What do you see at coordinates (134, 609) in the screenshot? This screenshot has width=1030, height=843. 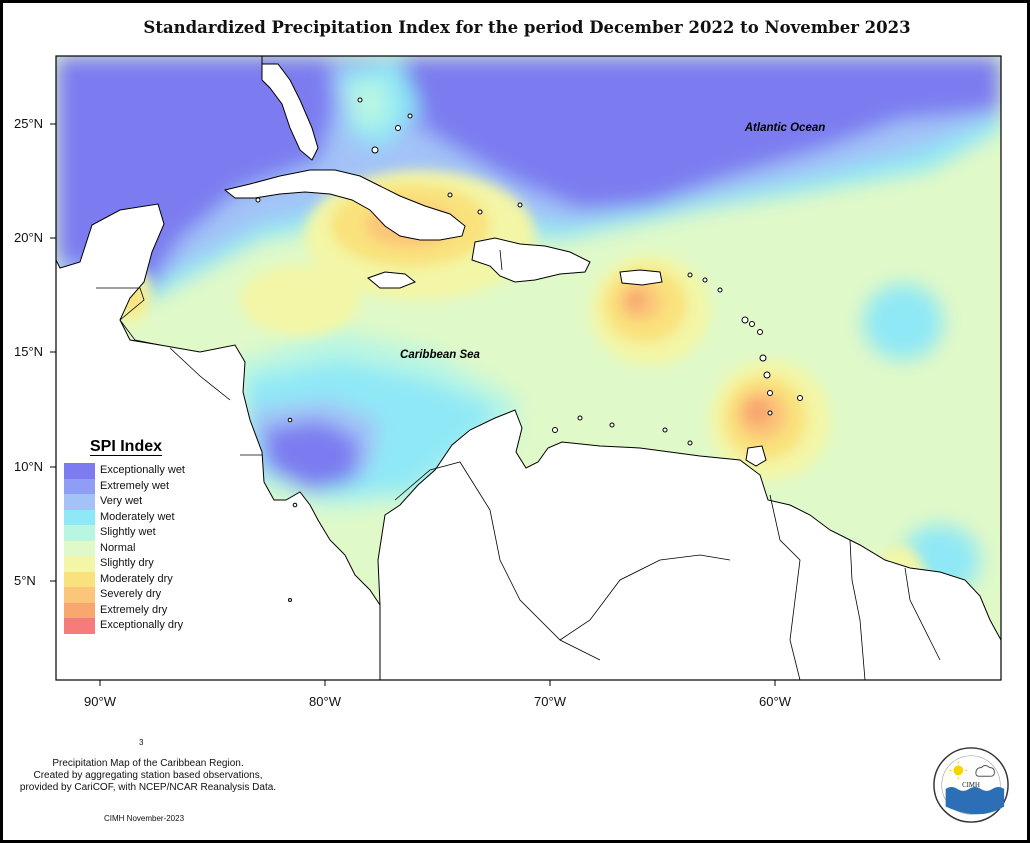 I see `legend-label: Extremely dry` at bounding box center [134, 609].